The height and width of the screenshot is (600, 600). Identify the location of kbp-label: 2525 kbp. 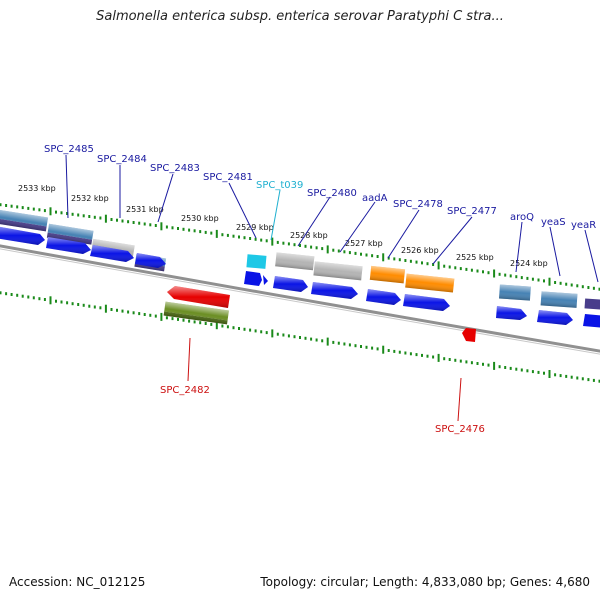
(475, 257).